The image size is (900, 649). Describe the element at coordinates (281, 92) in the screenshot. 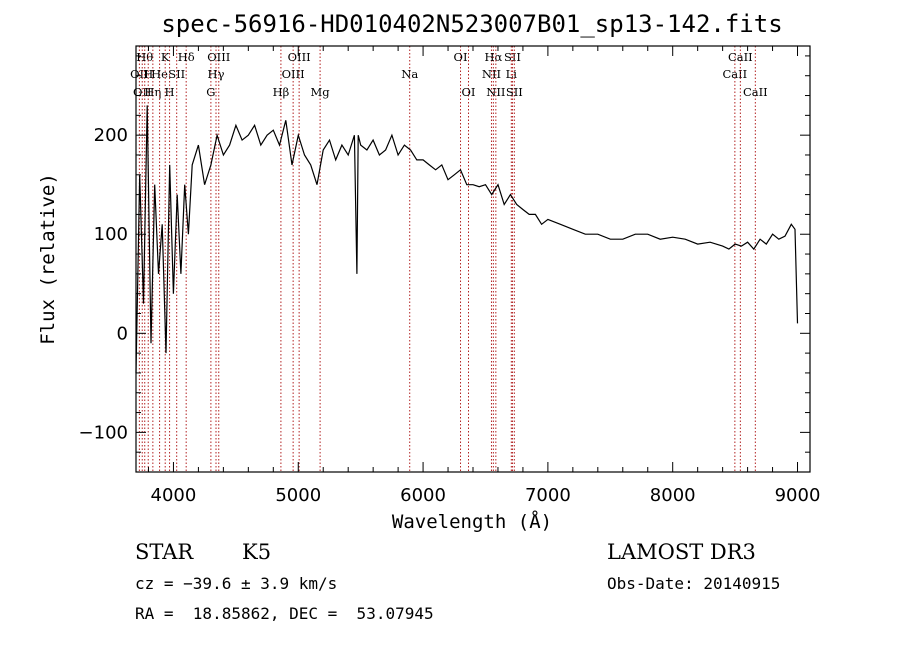

I see `line-label-13: Hβ` at that location.